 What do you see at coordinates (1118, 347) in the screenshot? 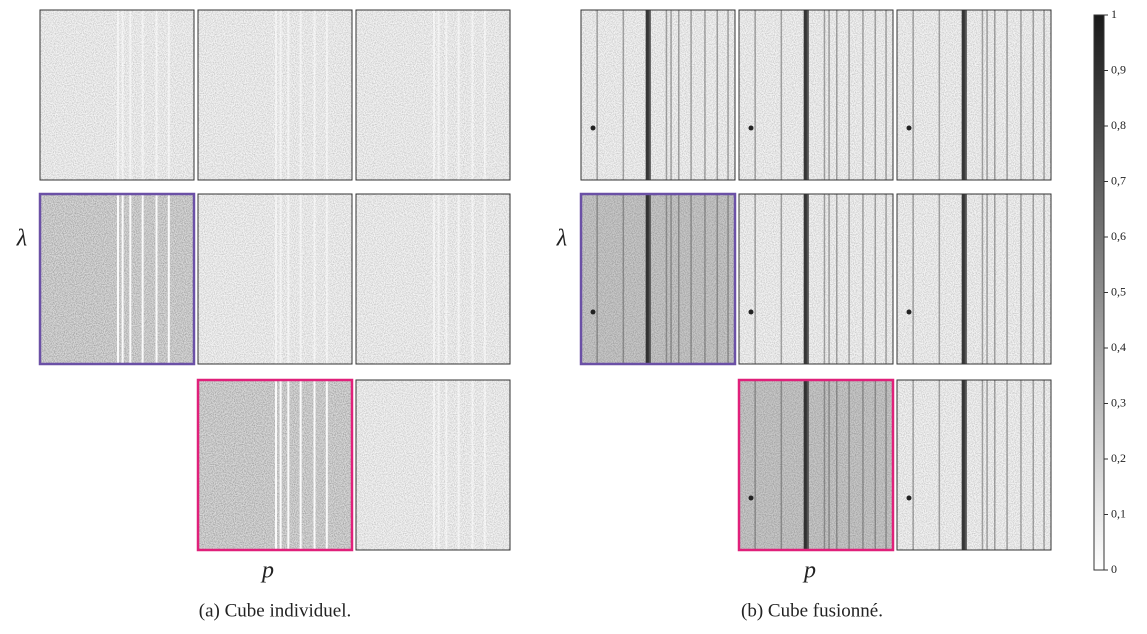
I see `tick-label: 0,4` at bounding box center [1118, 347].